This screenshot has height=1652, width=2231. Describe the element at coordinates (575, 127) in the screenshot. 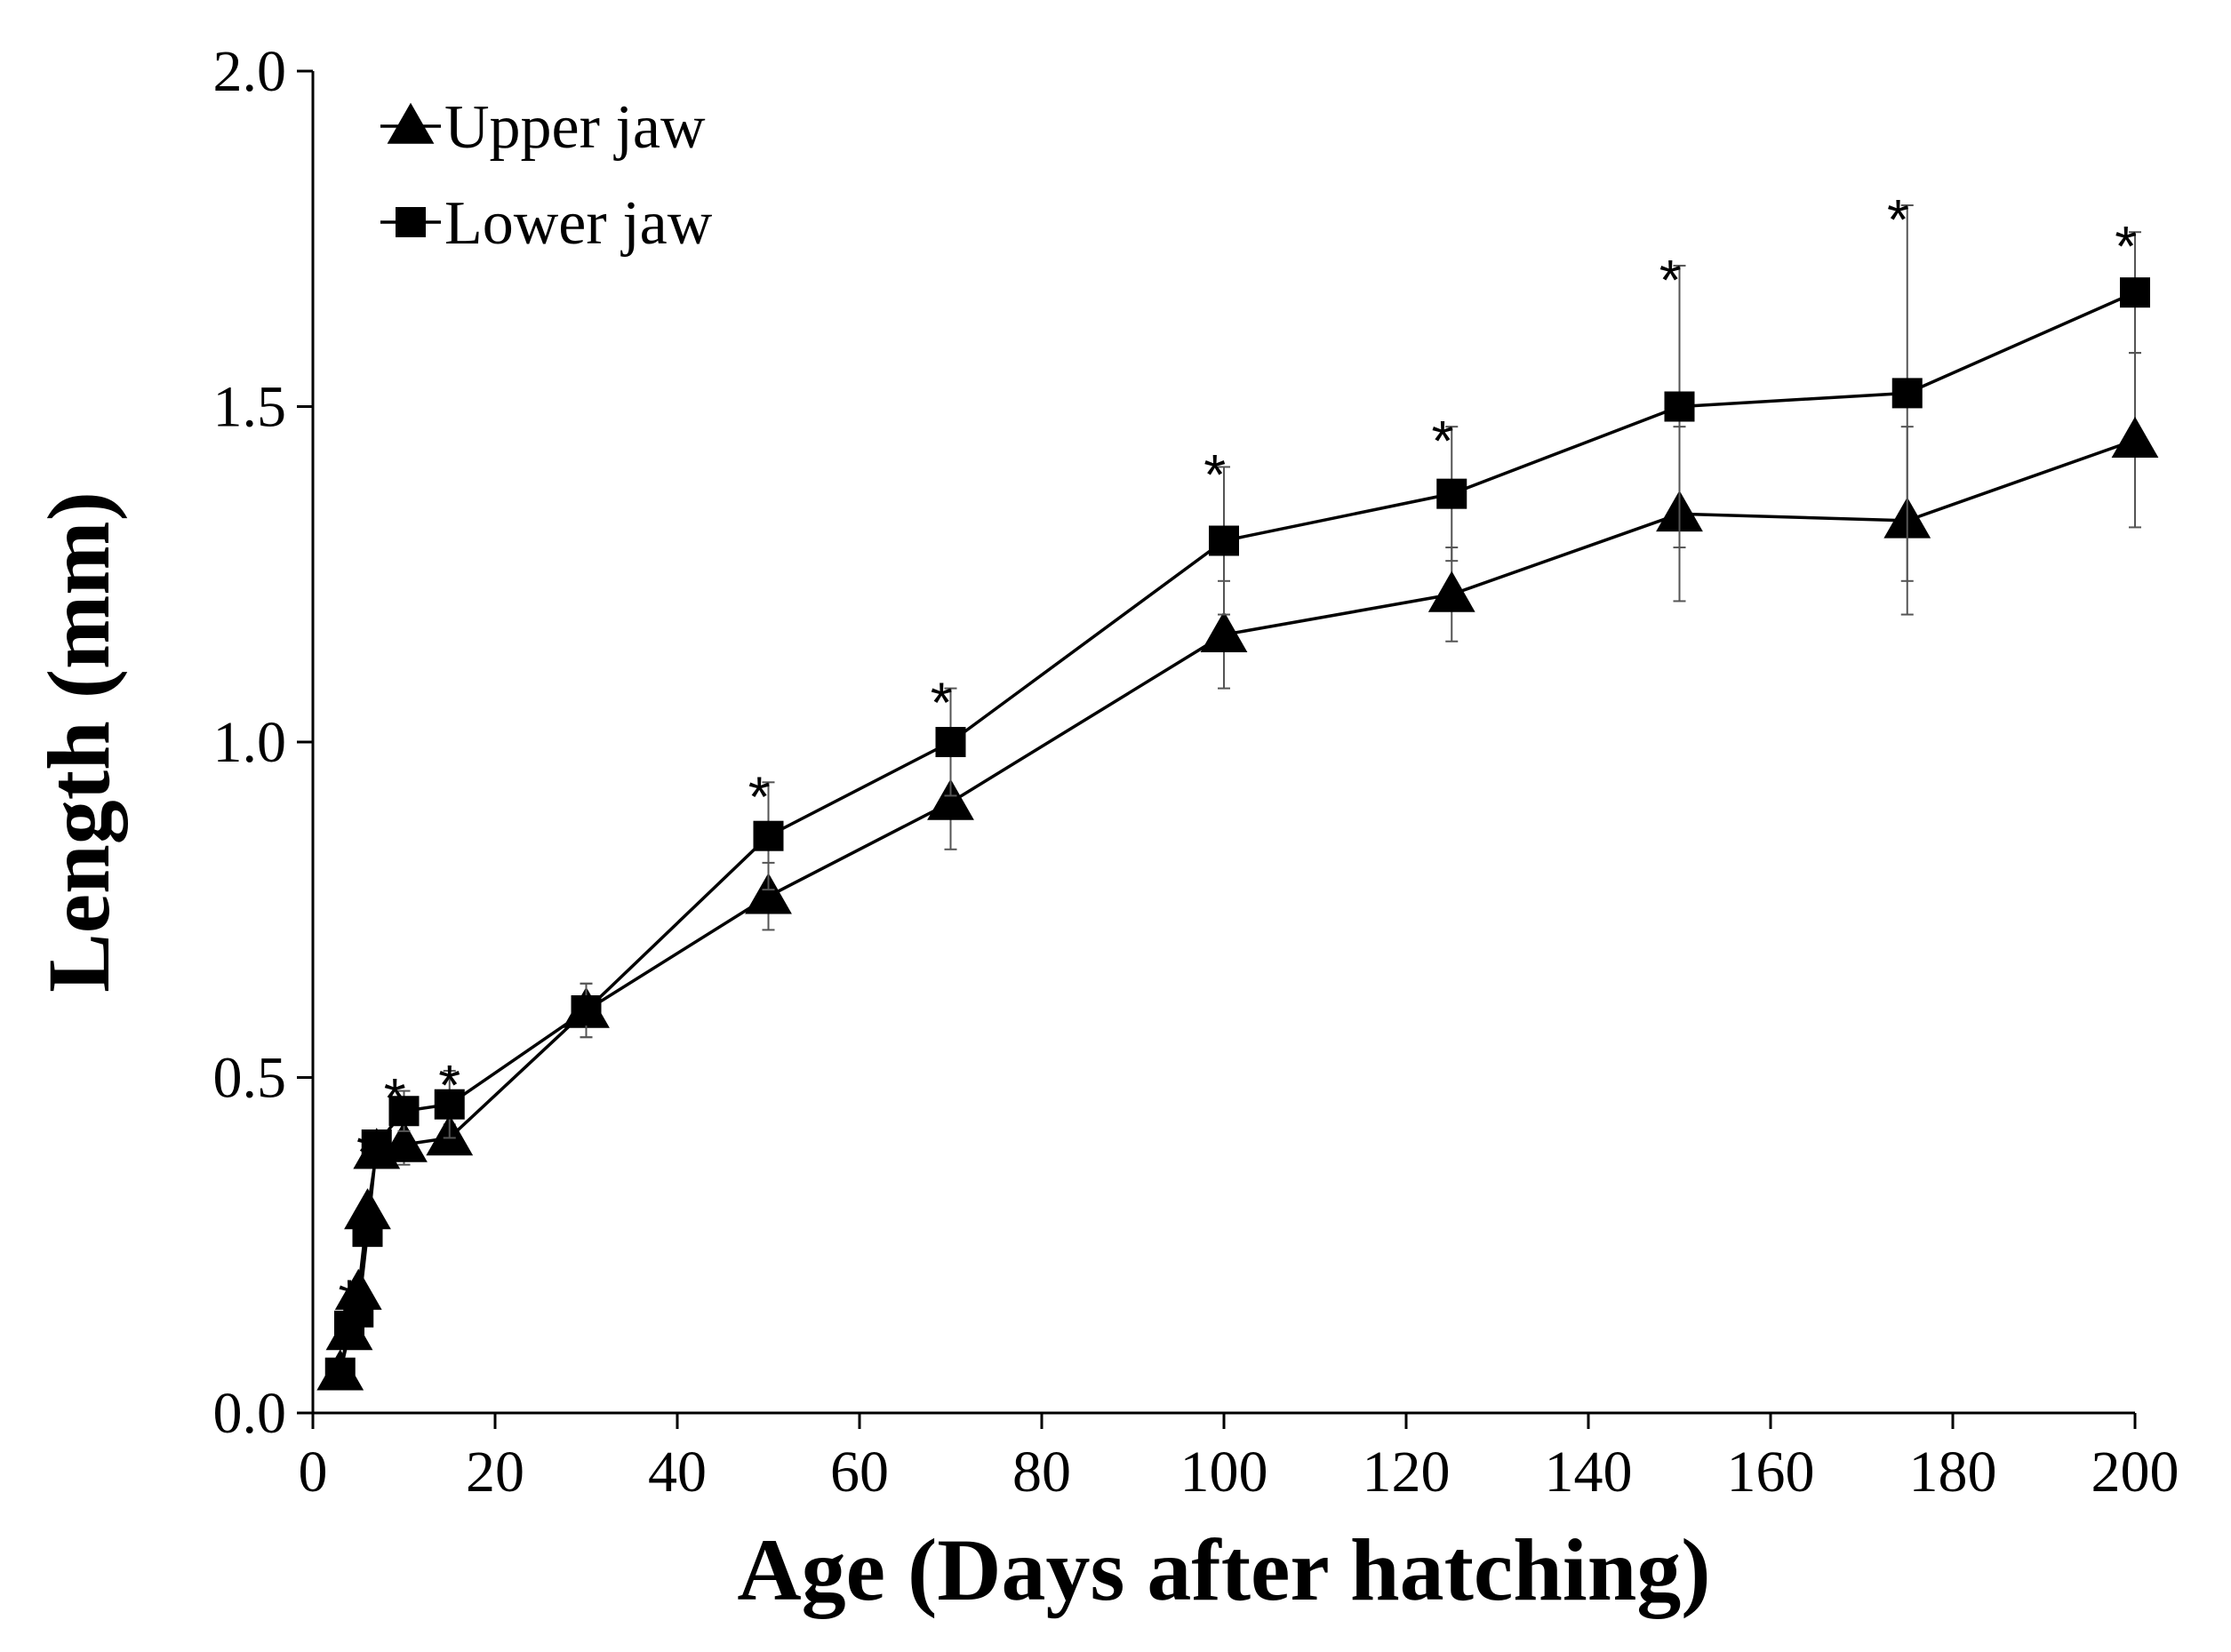

I see `legend-label: Upper jaw` at that location.